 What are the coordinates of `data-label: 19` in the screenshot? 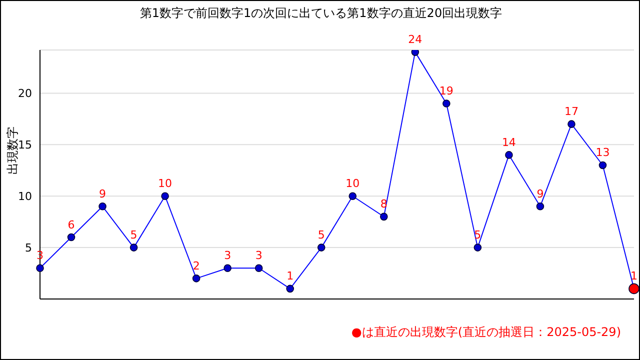 It's located at (446, 91).